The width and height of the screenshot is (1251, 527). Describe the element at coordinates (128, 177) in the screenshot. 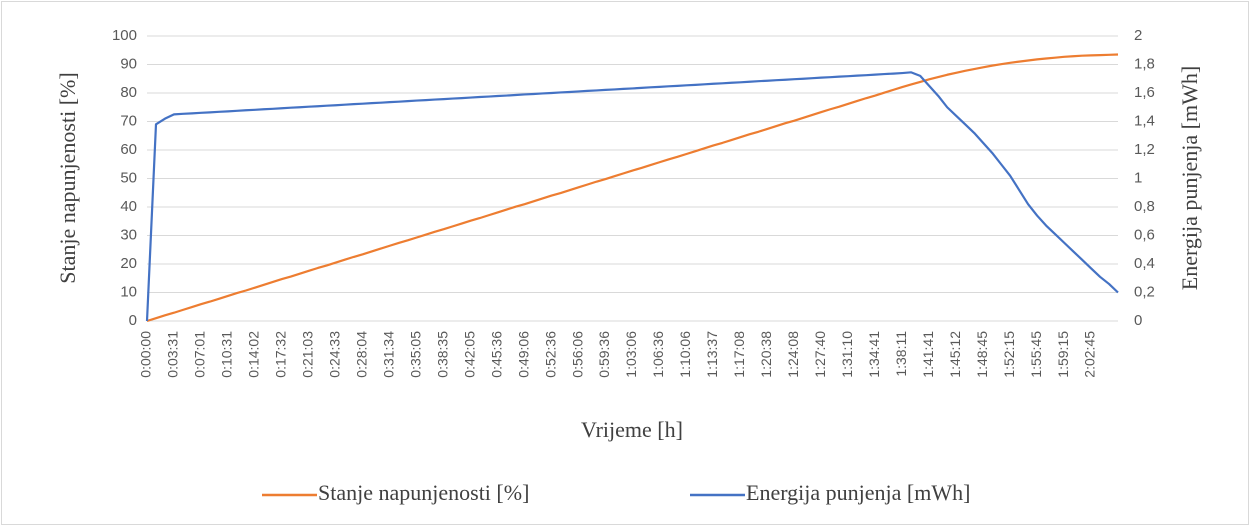

I see `y-tick-label: 50` at that location.